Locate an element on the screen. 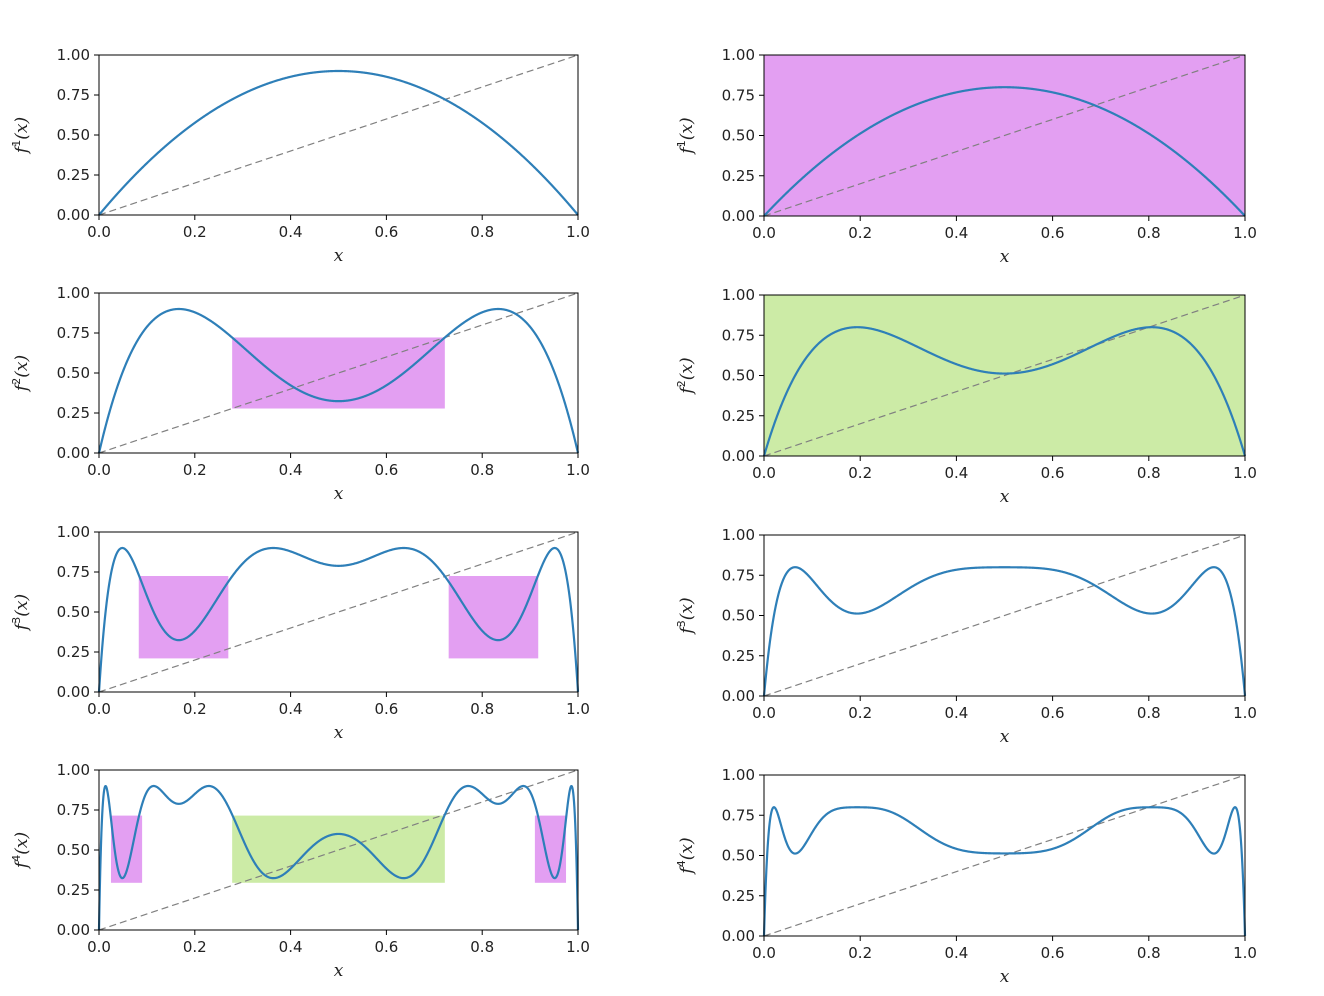 This screenshot has width=1324, height=996. y-axis-label: f4(x) is located at coordinates (21, 851).